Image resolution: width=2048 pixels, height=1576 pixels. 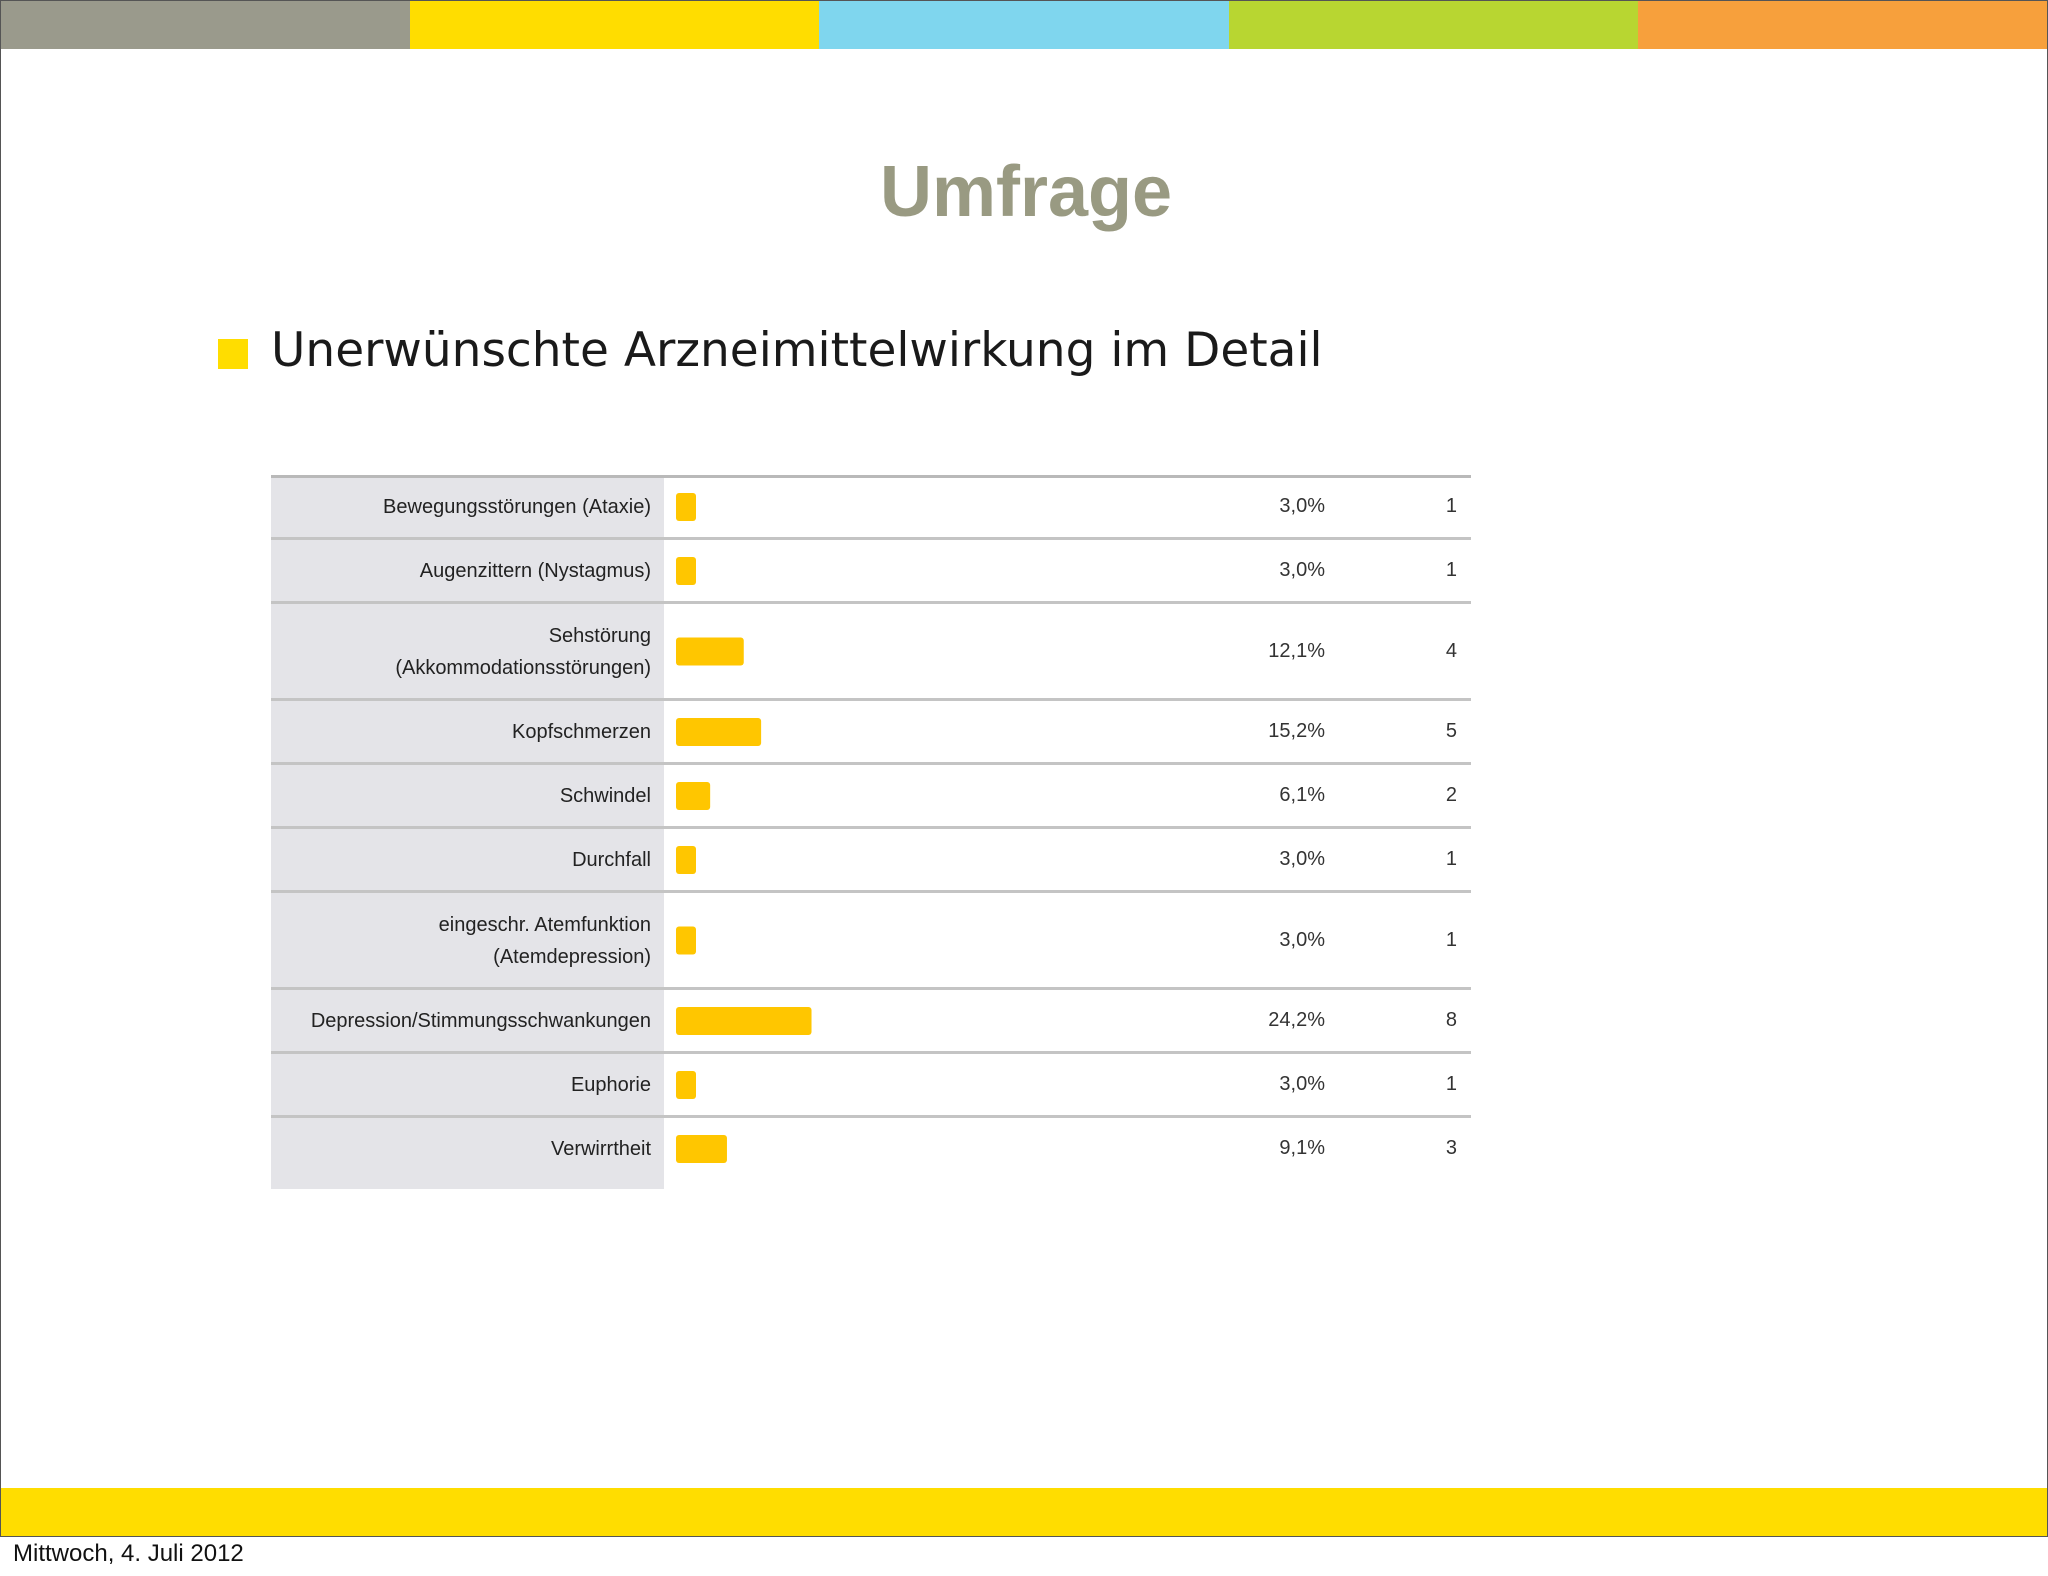 What do you see at coordinates (611, 860) in the screenshot?
I see `category-label-line: Durchfall` at bounding box center [611, 860].